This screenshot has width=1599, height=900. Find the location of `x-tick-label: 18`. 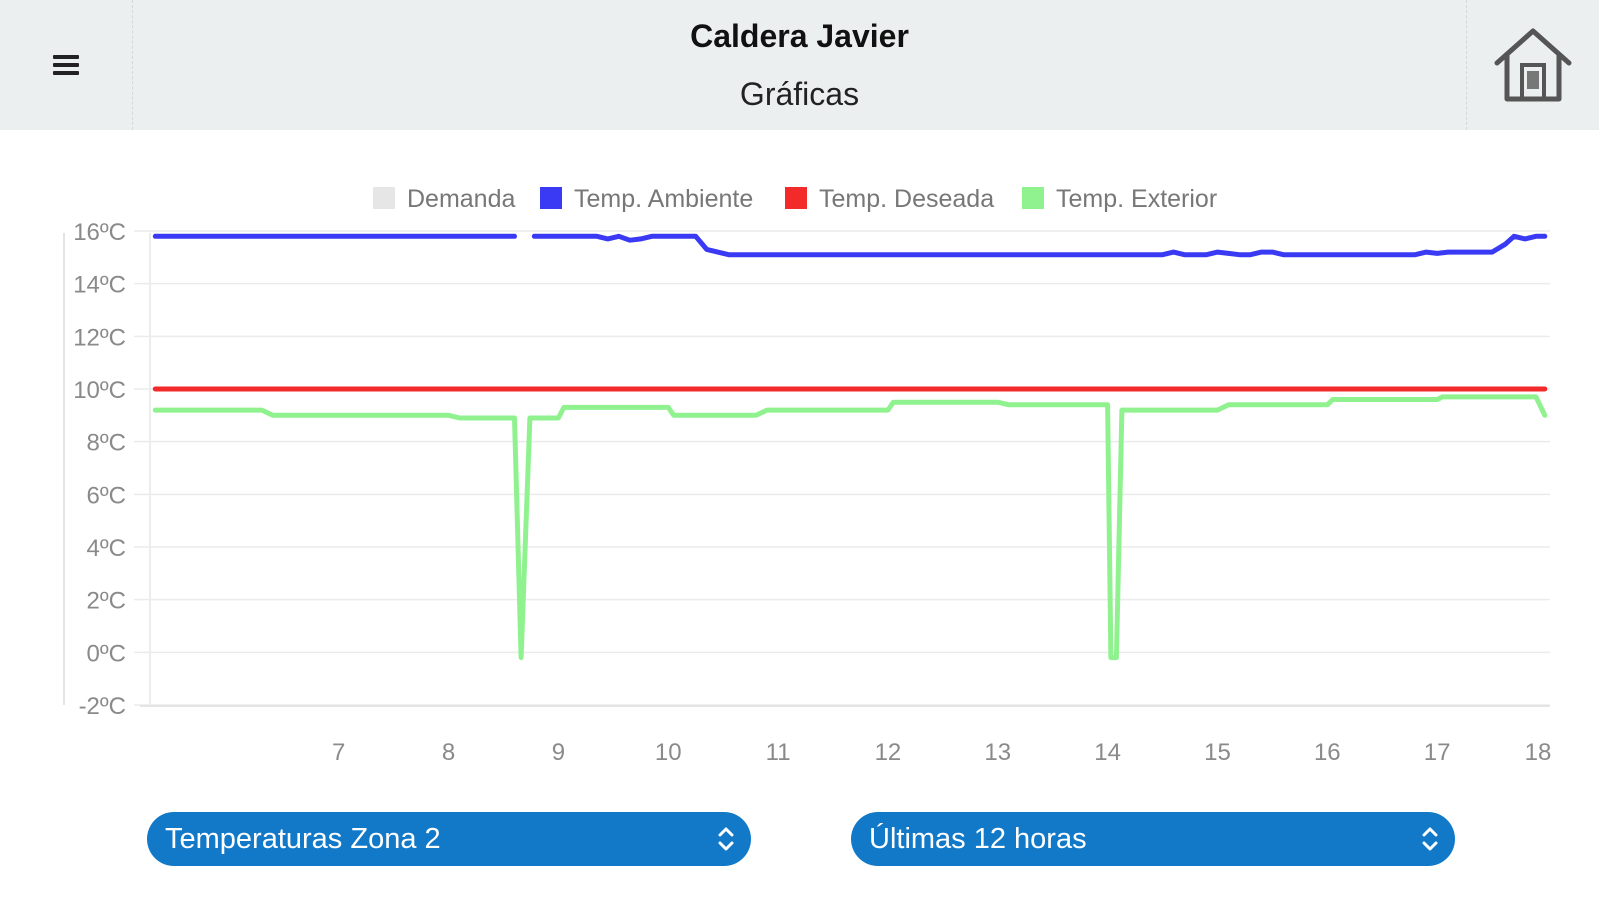

x-tick-label: 18 is located at coordinates (1538, 752).